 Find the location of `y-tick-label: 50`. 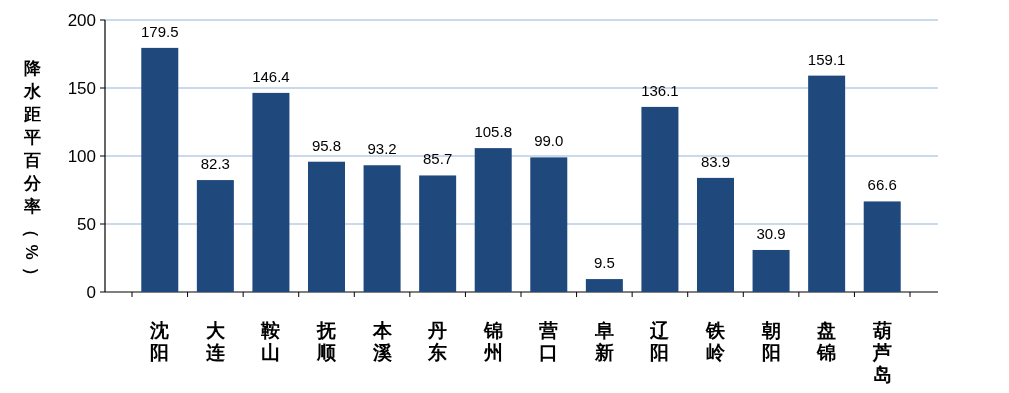

y-tick-label: 50 is located at coordinates (86, 224).